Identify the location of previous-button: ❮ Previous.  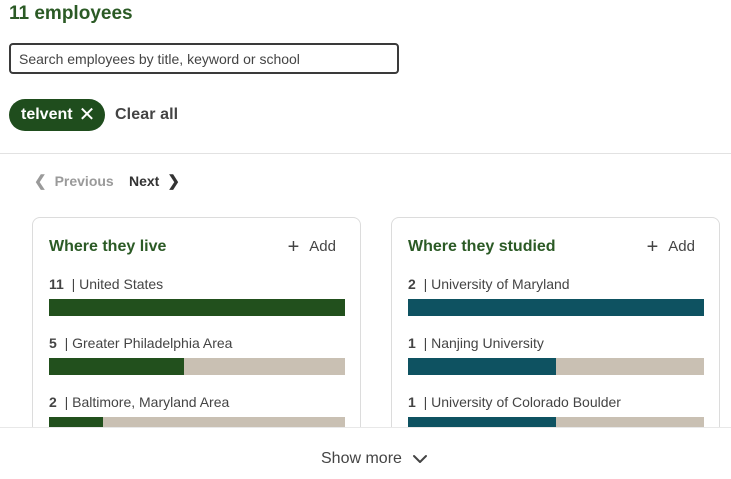
(74, 181).